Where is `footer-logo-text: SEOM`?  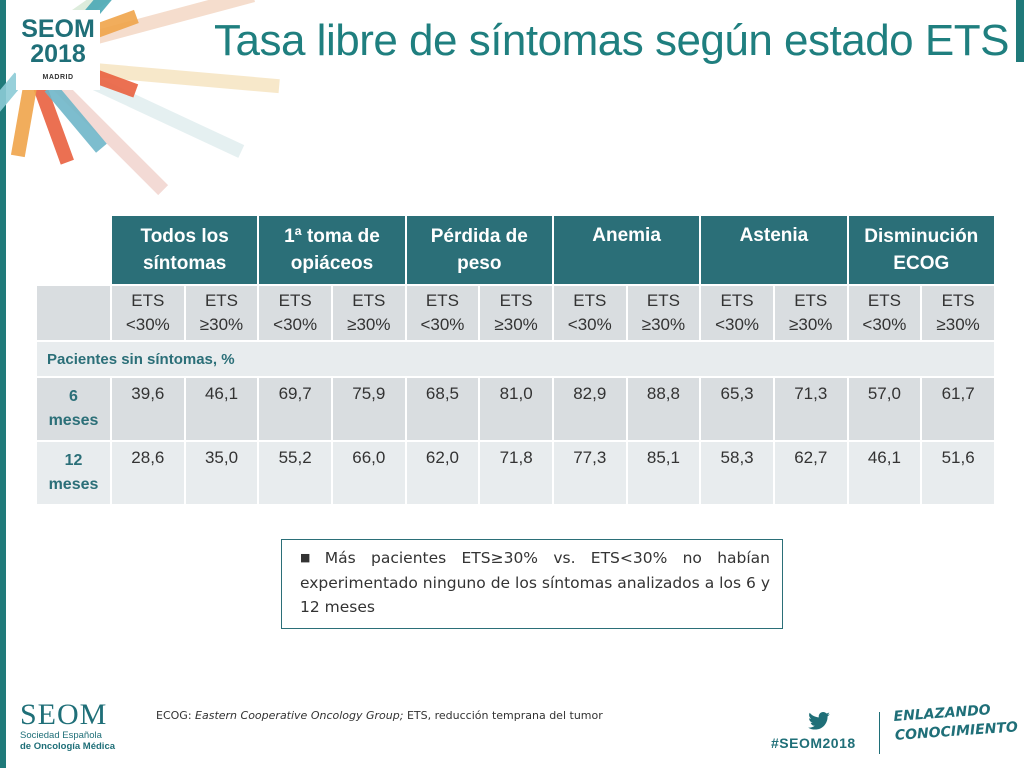
footer-logo-text: SEOM is located at coordinates (64, 714).